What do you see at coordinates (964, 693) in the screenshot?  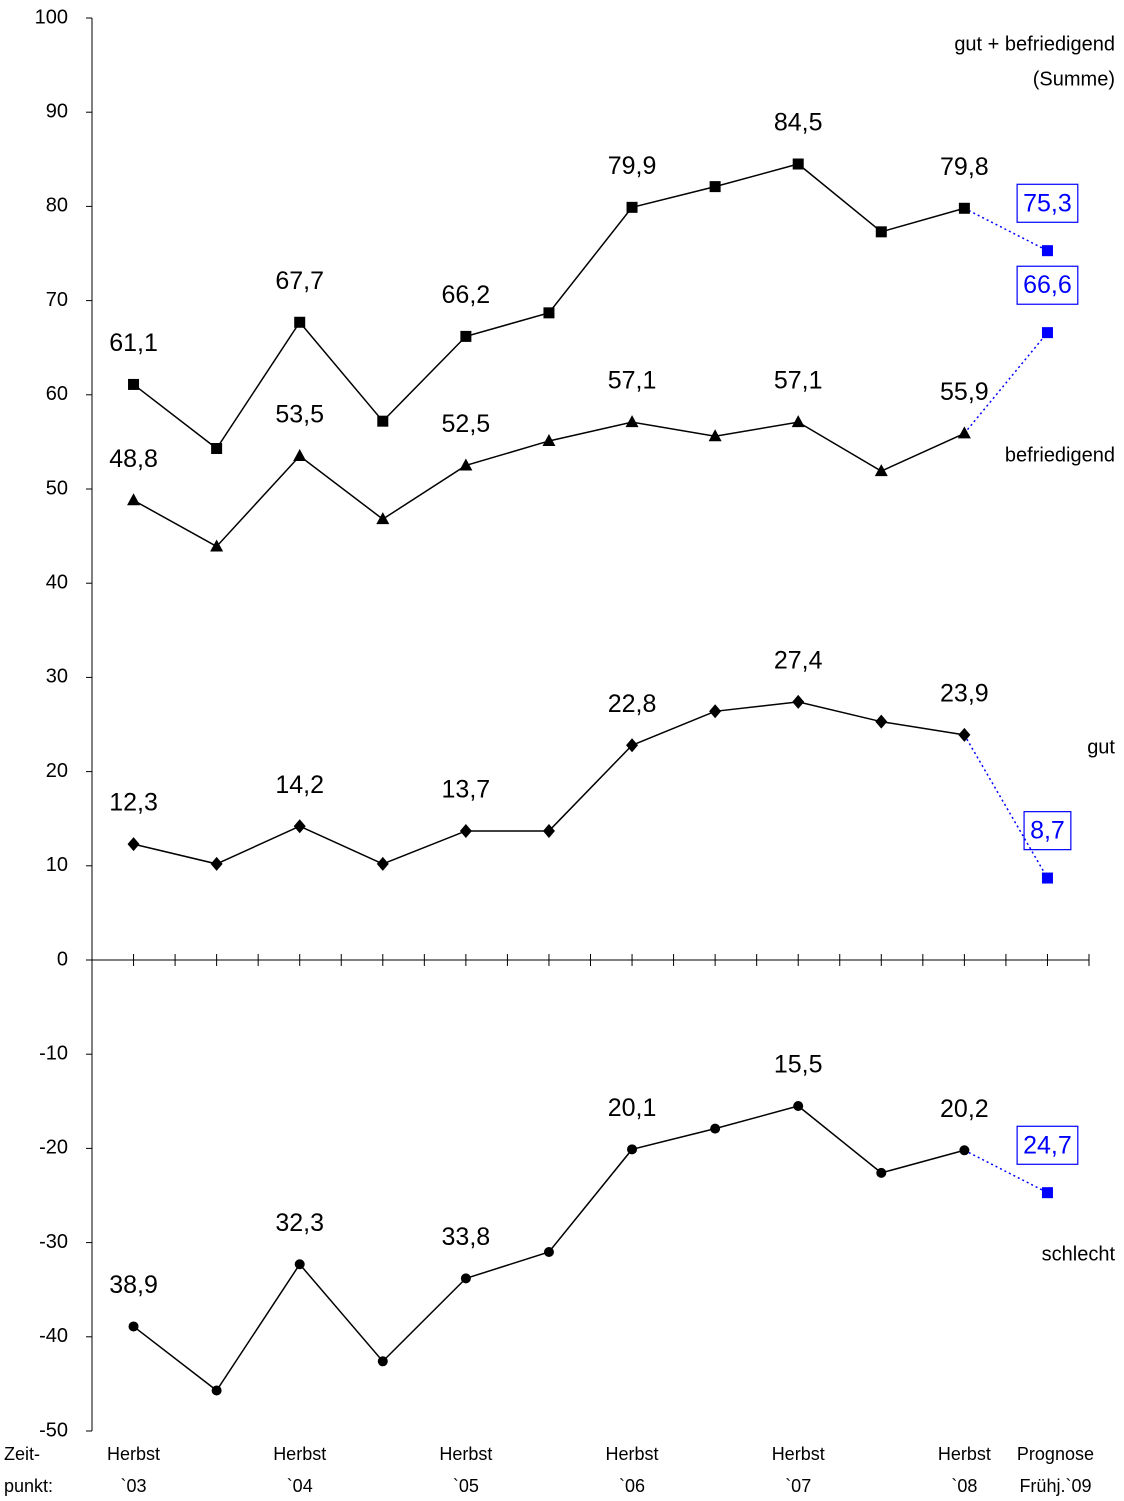 I see `value-label: 23,9` at bounding box center [964, 693].